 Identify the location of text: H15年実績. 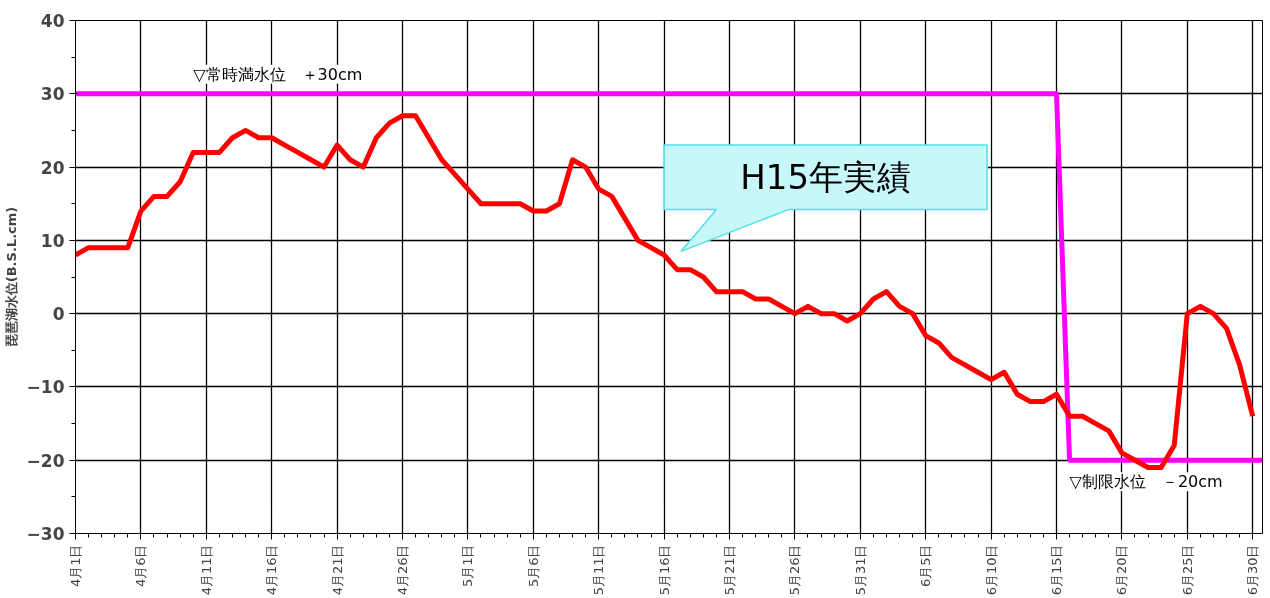
(826, 177).